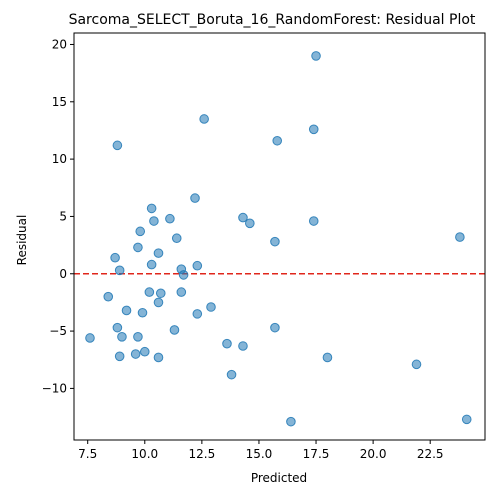 This screenshot has width=500, height=500. What do you see at coordinates (59, 159) in the screenshot?
I see `y-tick-label: 10` at bounding box center [59, 159].